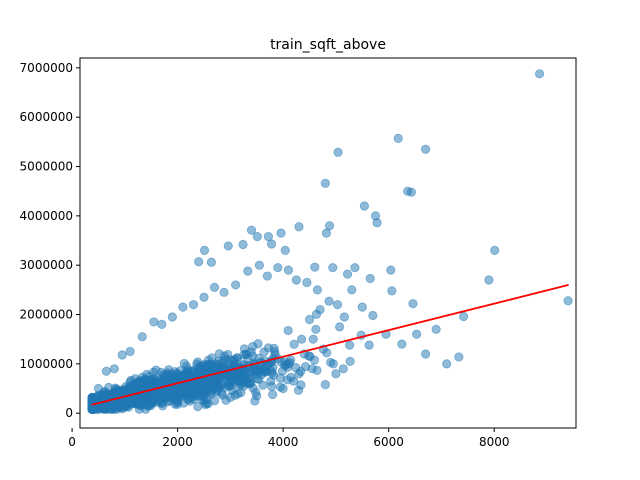 The image size is (640, 480). What do you see at coordinates (46, 315) in the screenshot?
I see `y-tick-label: 2000000` at bounding box center [46, 315].